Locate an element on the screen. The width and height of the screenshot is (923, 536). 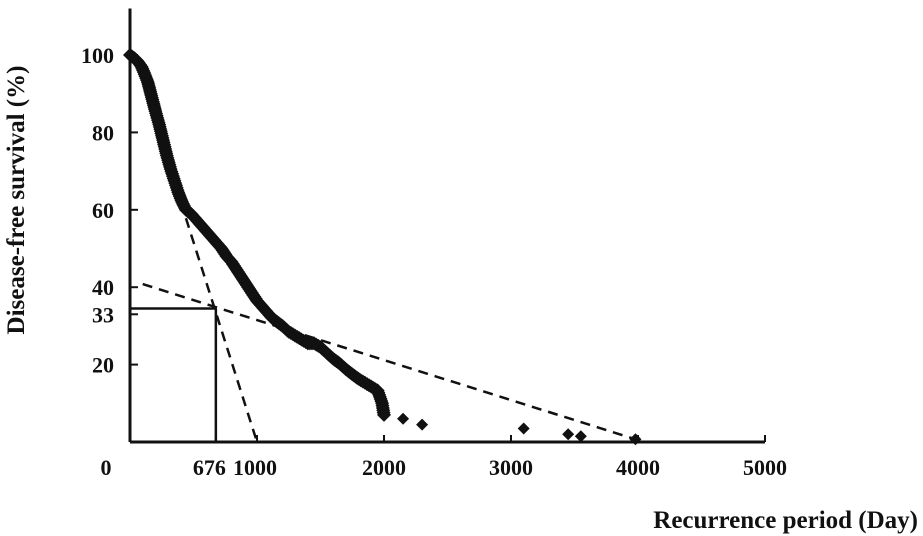
y-tick-label: 20 is located at coordinates (103, 365).